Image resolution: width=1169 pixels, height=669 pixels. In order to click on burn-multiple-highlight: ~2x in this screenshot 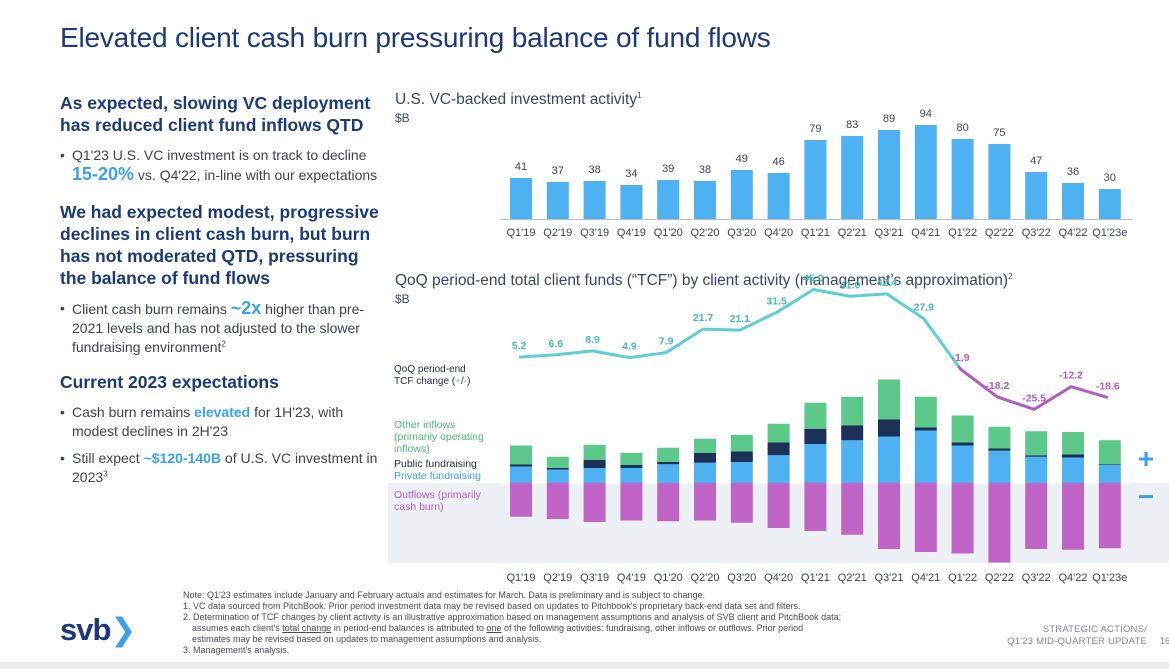, I will do `click(246, 308)`.